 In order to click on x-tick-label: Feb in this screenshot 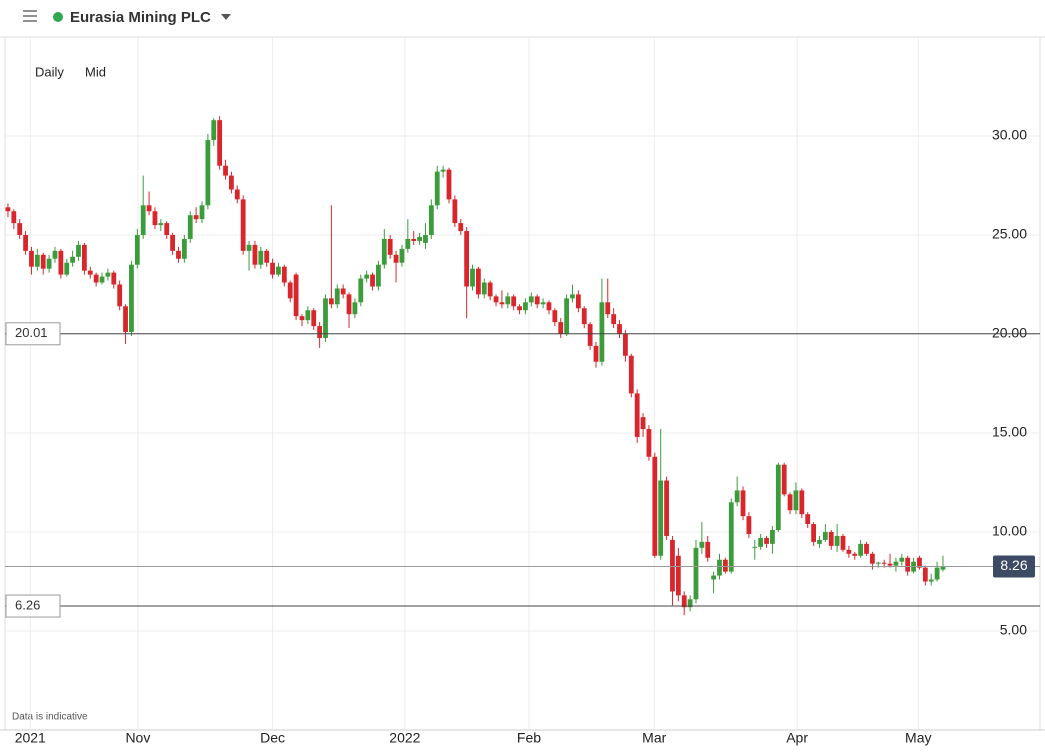, I will do `click(529, 738)`.